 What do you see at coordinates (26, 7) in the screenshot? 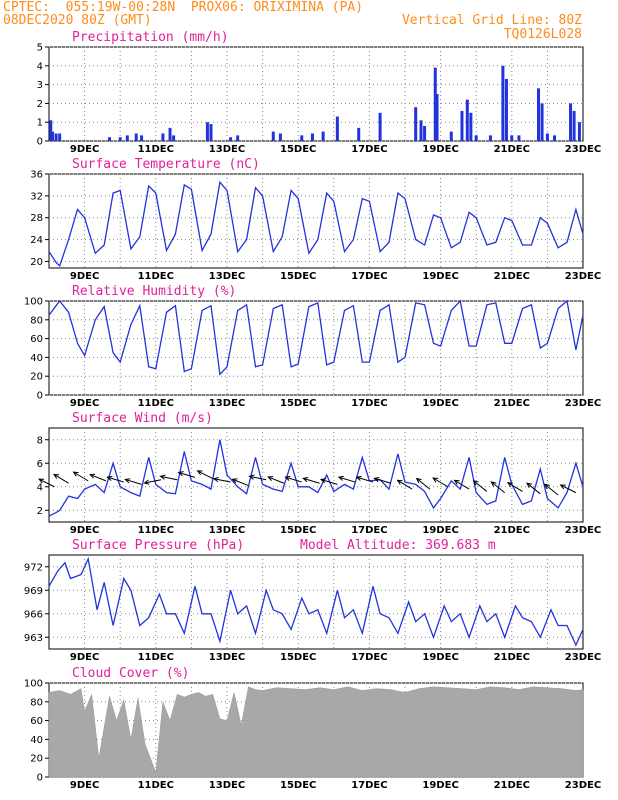
I see `header-source: CPTEC:` at bounding box center [26, 7].